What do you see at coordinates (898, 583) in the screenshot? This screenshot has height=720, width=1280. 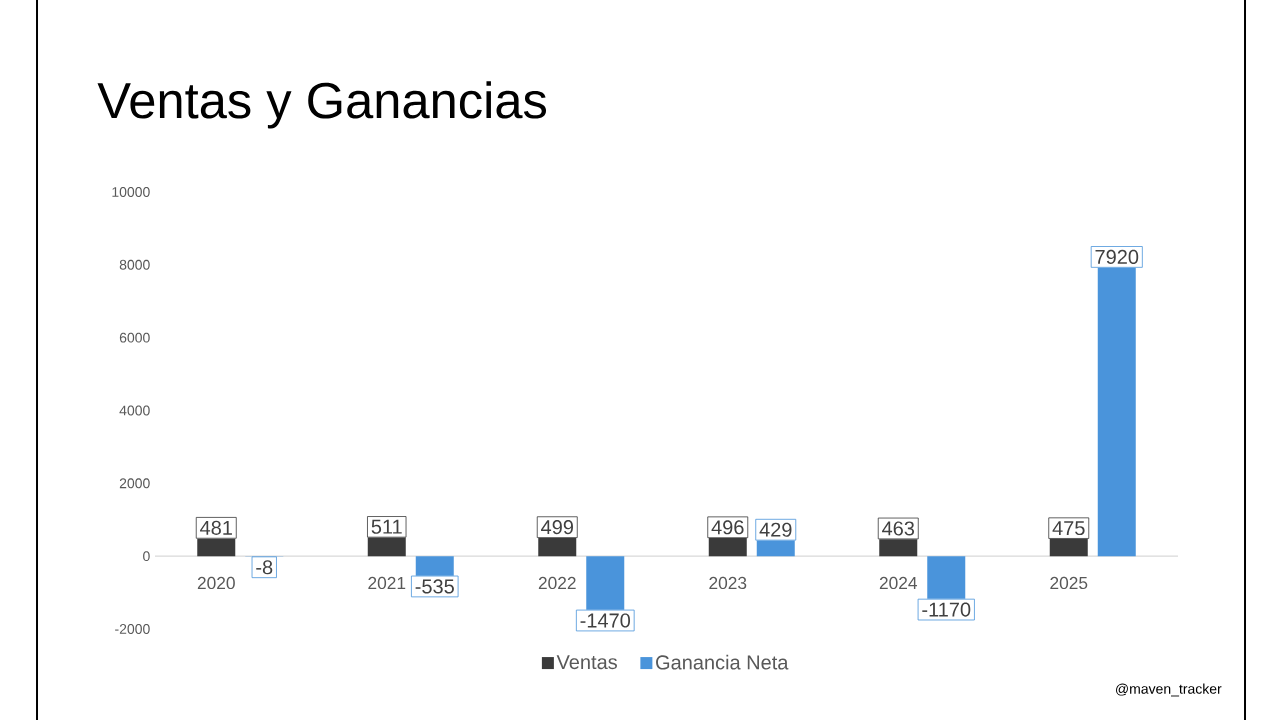 I see `x-tick-label: 2024` at bounding box center [898, 583].